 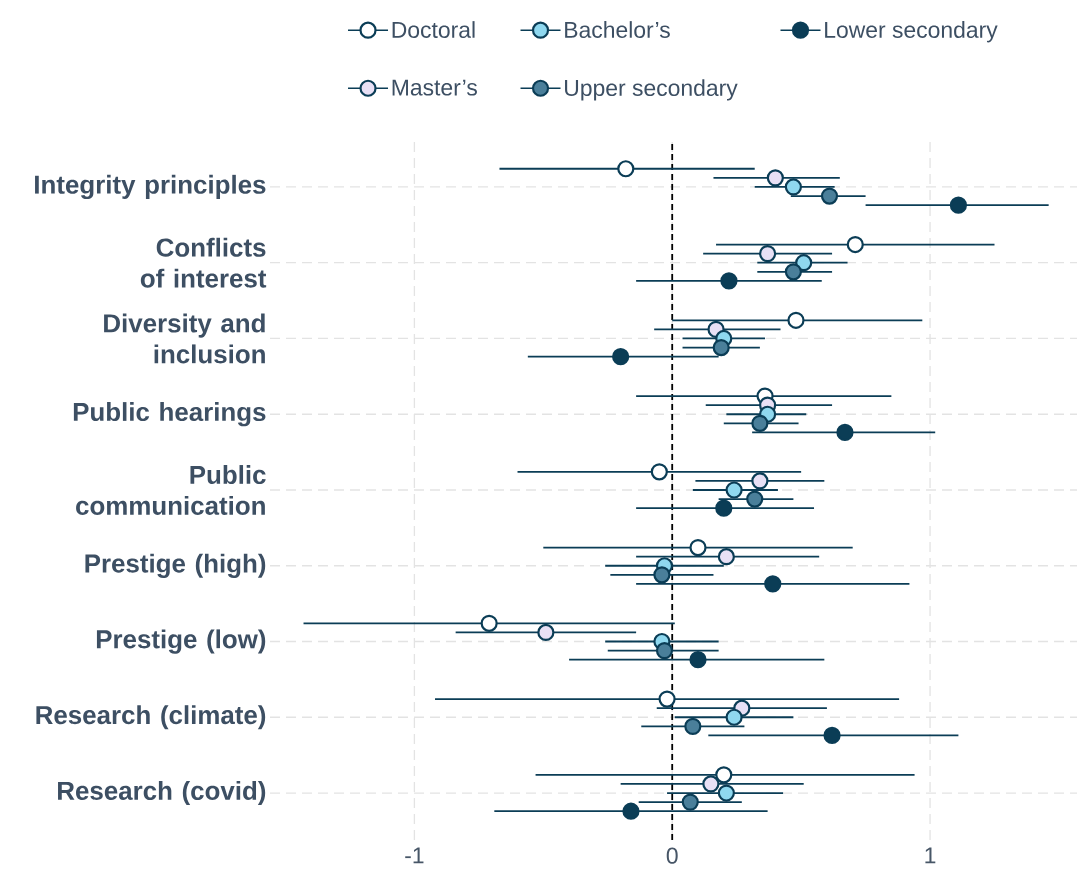 What do you see at coordinates (162, 793) in the screenshot?
I see `y-tick-label: Research (covid)` at bounding box center [162, 793].